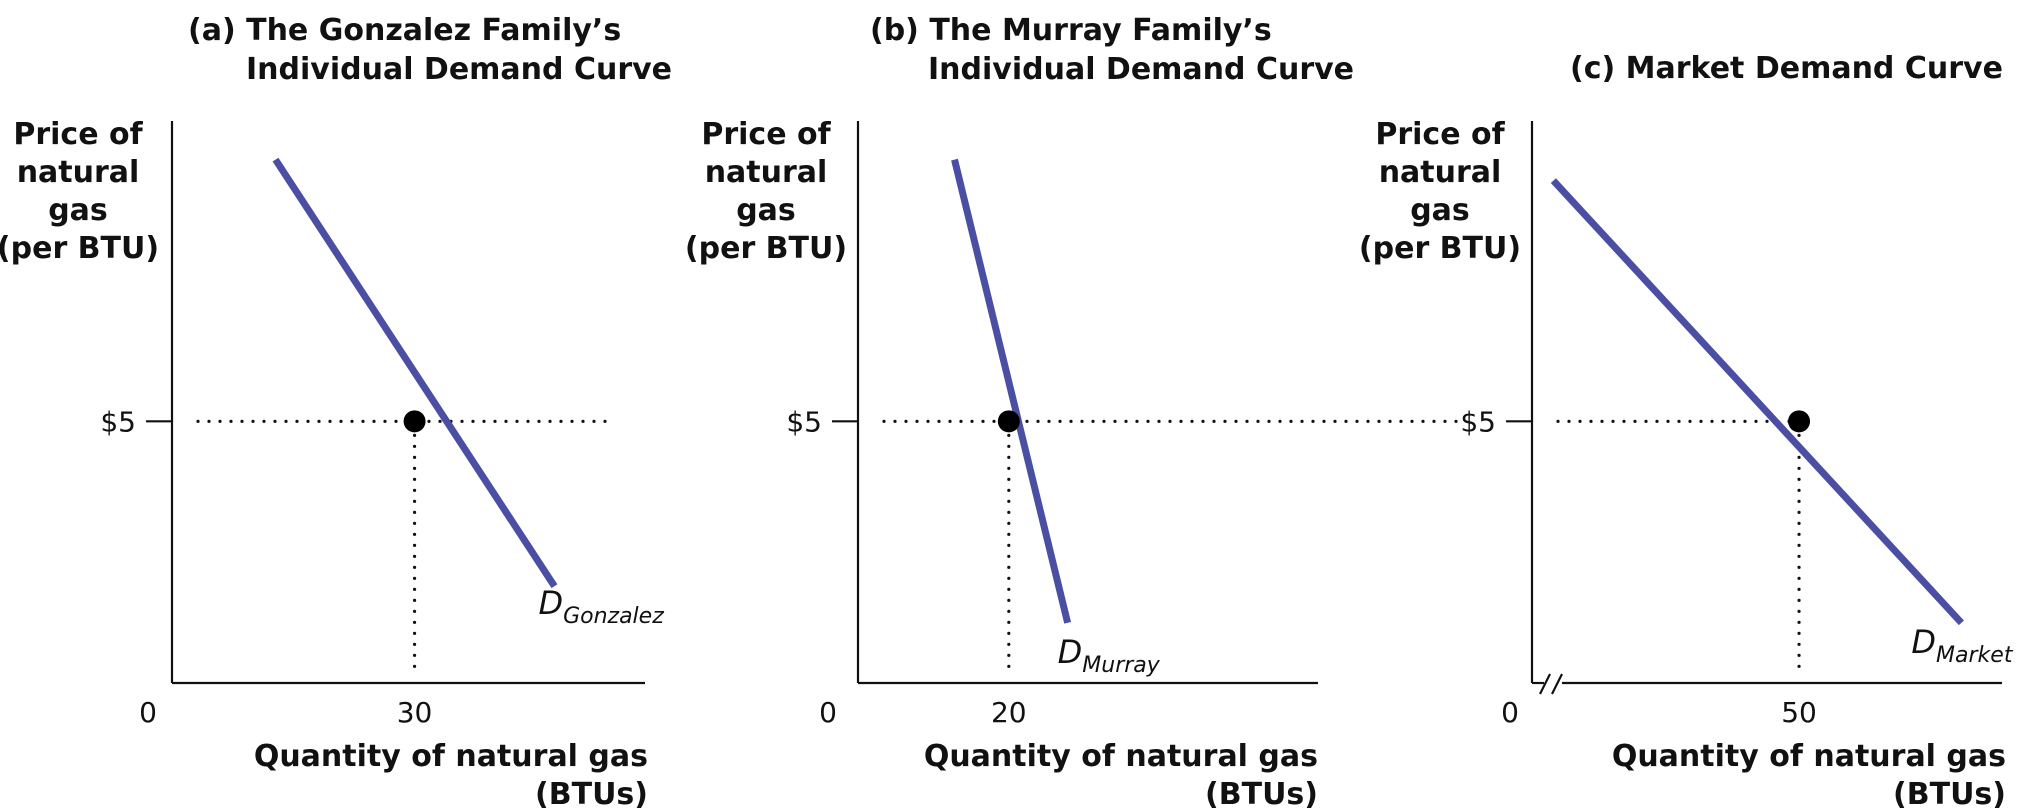 The image size is (2026, 812). I want to click on panel-c-x-tick-label: 50, so click(1799, 712).